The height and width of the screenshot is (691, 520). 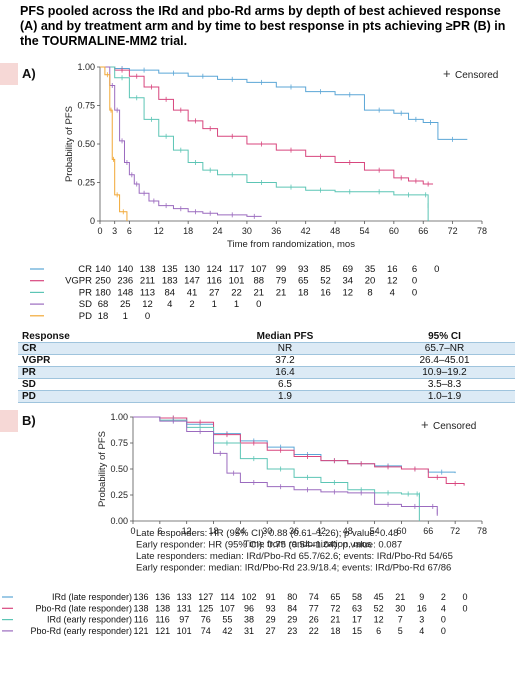 I want to click on risk-row-label: SD, so click(x=85, y=304).